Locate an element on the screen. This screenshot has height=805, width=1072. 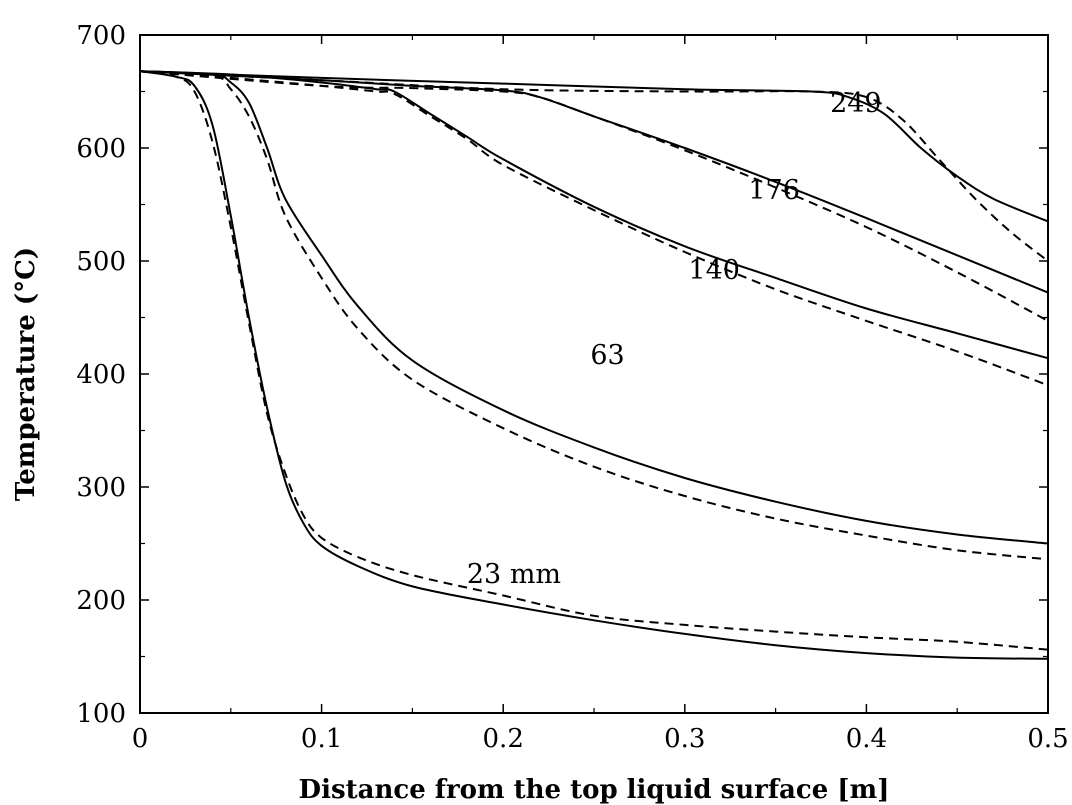
y-tick-label: 700 is located at coordinates (101, 36).